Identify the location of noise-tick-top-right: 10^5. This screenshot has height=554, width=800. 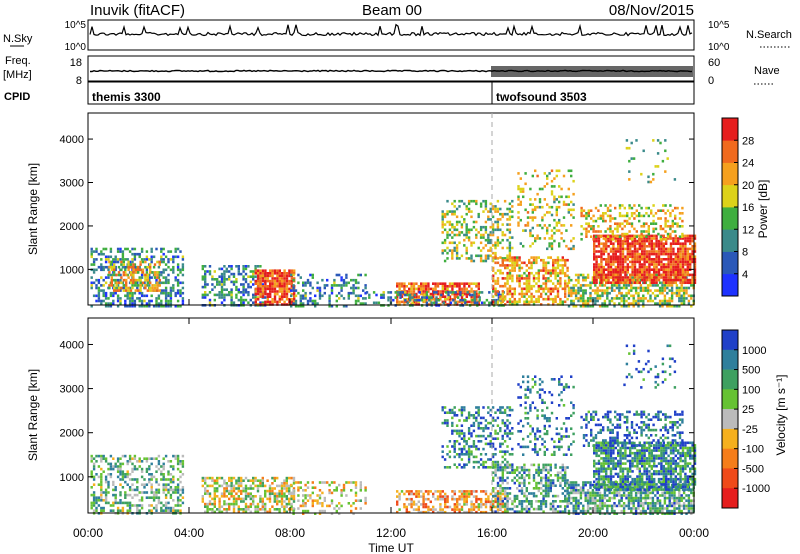
(719, 25).